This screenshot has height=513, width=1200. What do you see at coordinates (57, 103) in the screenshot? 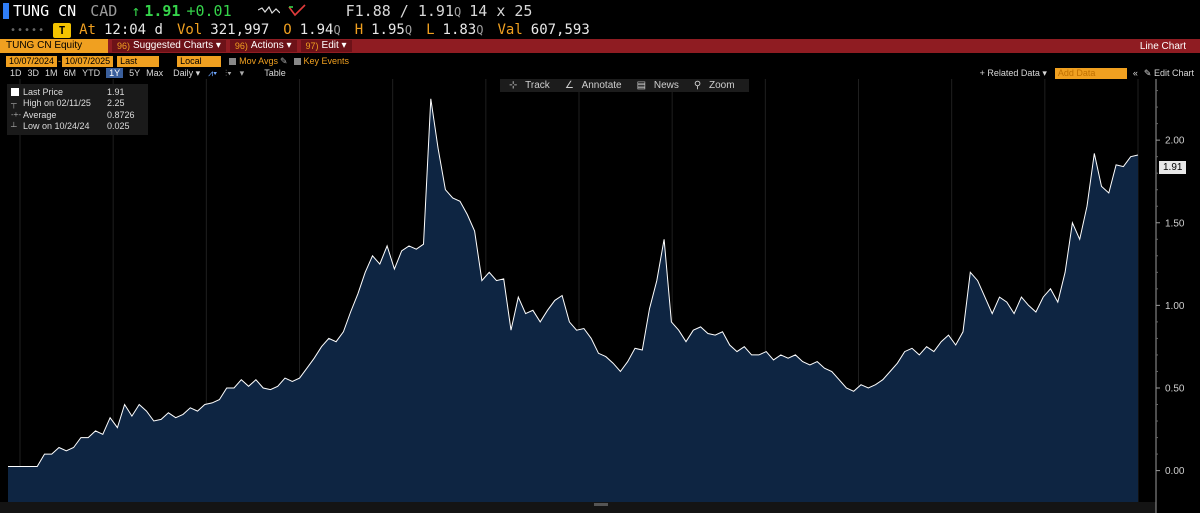
I see `legend-name: High on 02/11/25` at bounding box center [57, 103].